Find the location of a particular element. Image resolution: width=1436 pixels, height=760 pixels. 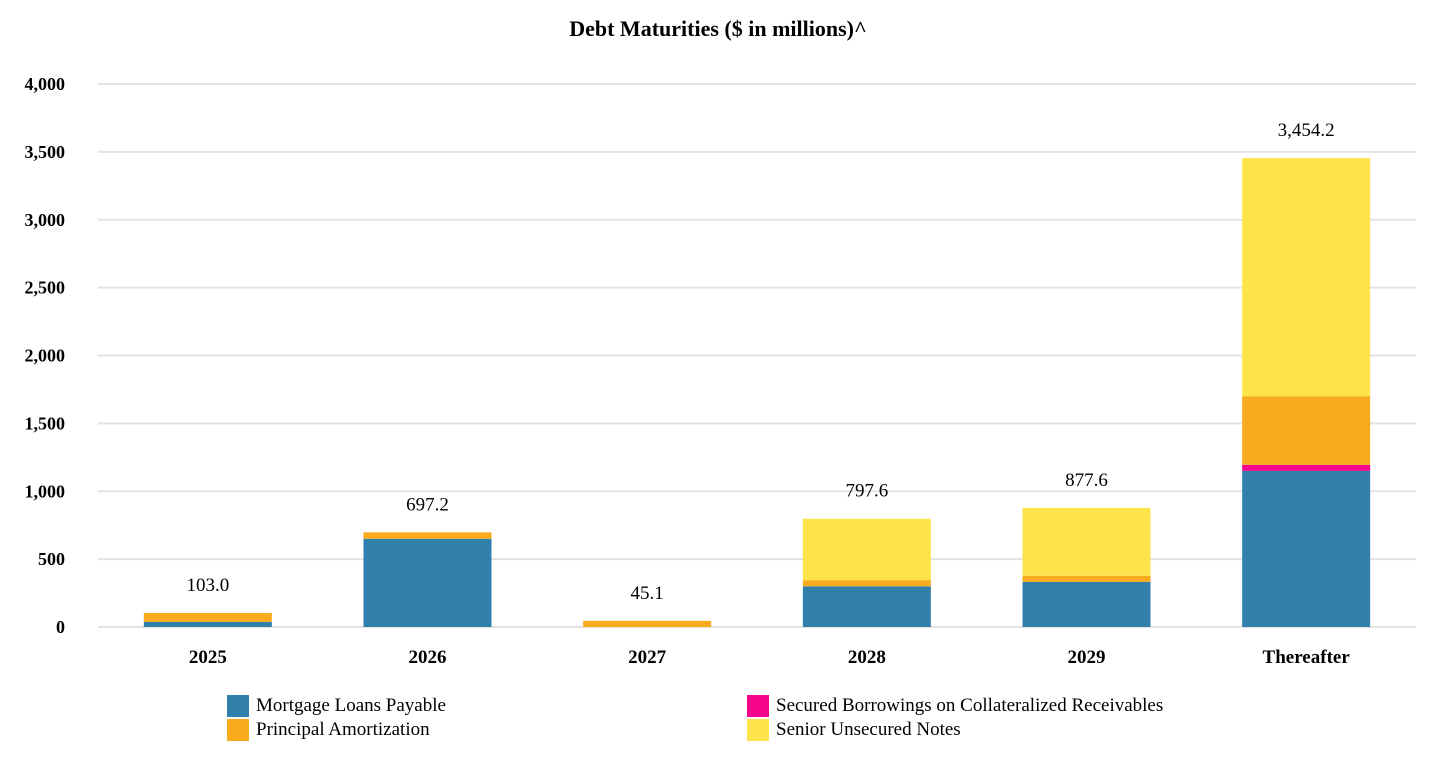

y-tick-label: 3,000 is located at coordinates (45, 220).